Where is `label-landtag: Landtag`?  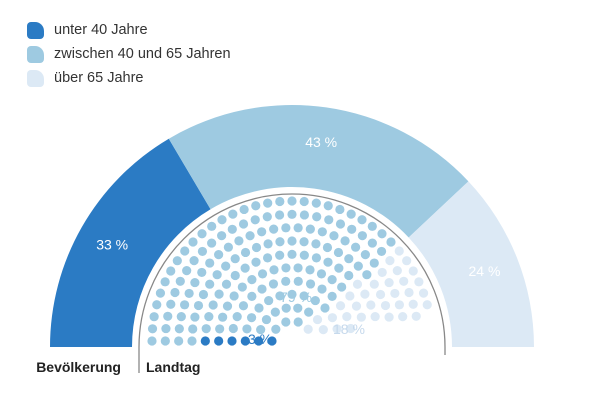
label-landtag: Landtag is located at coordinates (173, 367).